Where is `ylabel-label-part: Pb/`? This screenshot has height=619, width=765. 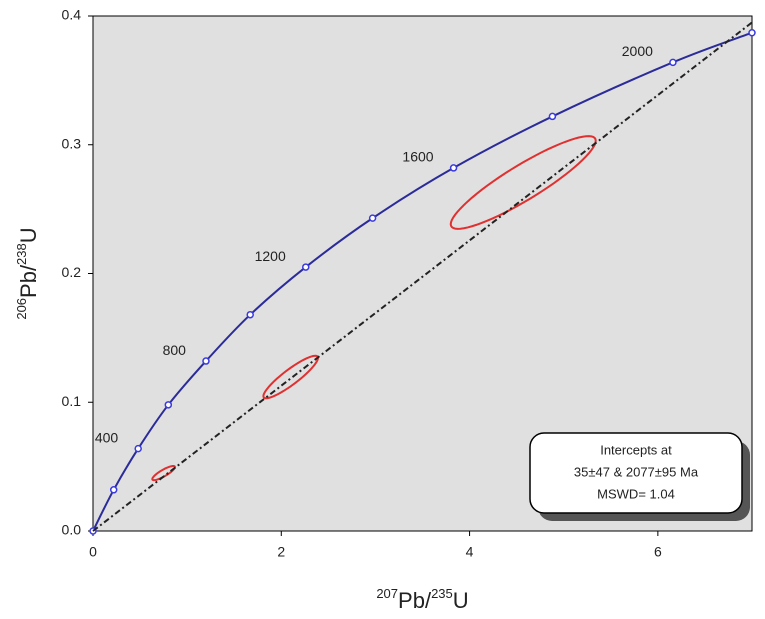
ylabel-label-part: Pb/ is located at coordinates (28, 281).